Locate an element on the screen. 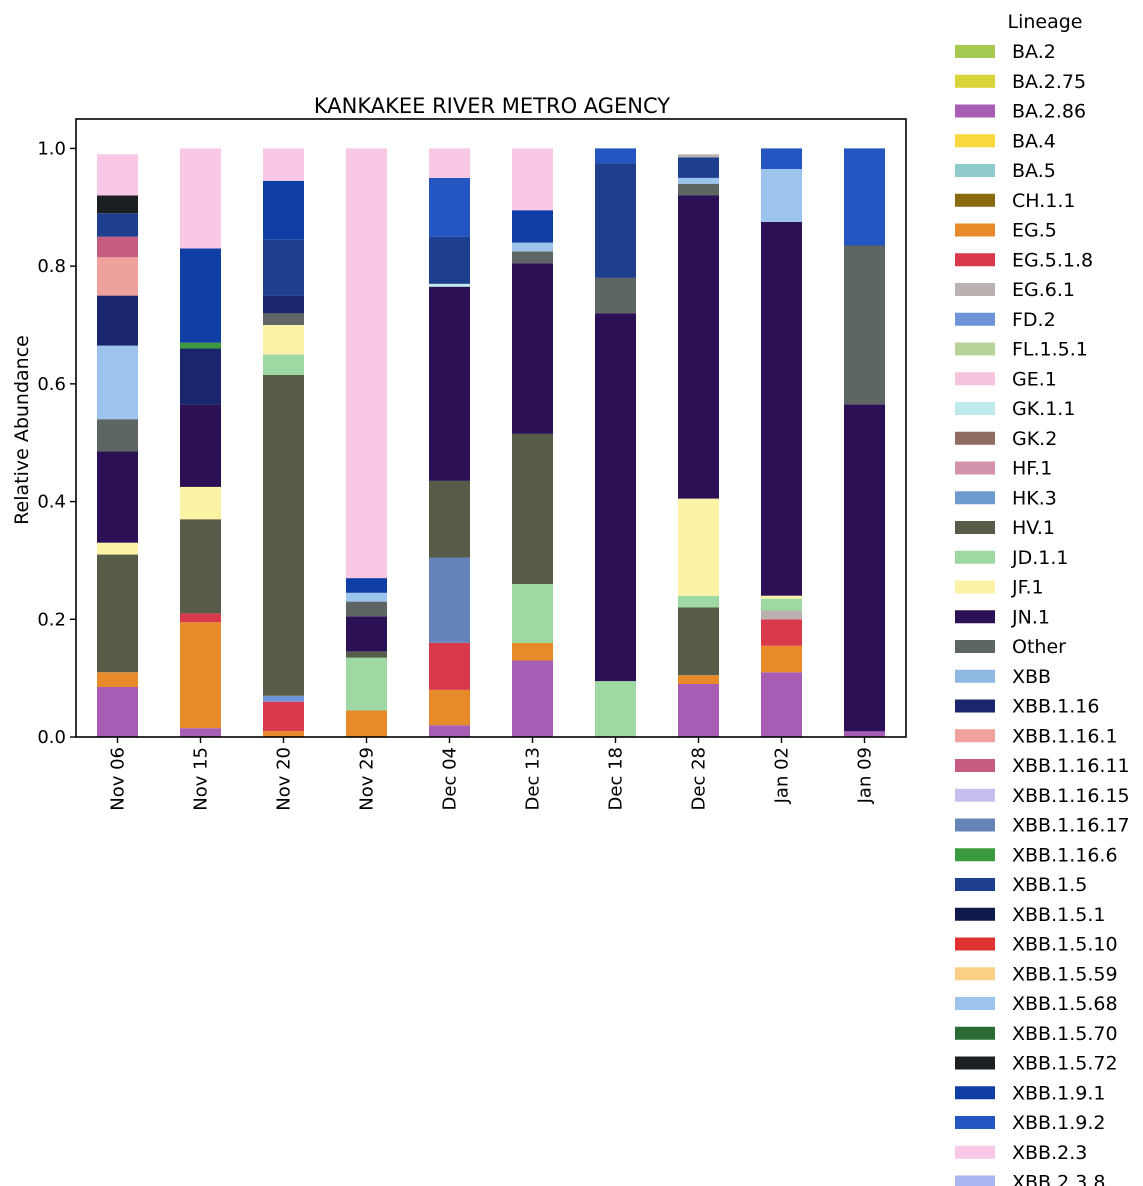 This screenshot has width=1143, height=1186. legend-label: HF.1 is located at coordinates (1032, 469).